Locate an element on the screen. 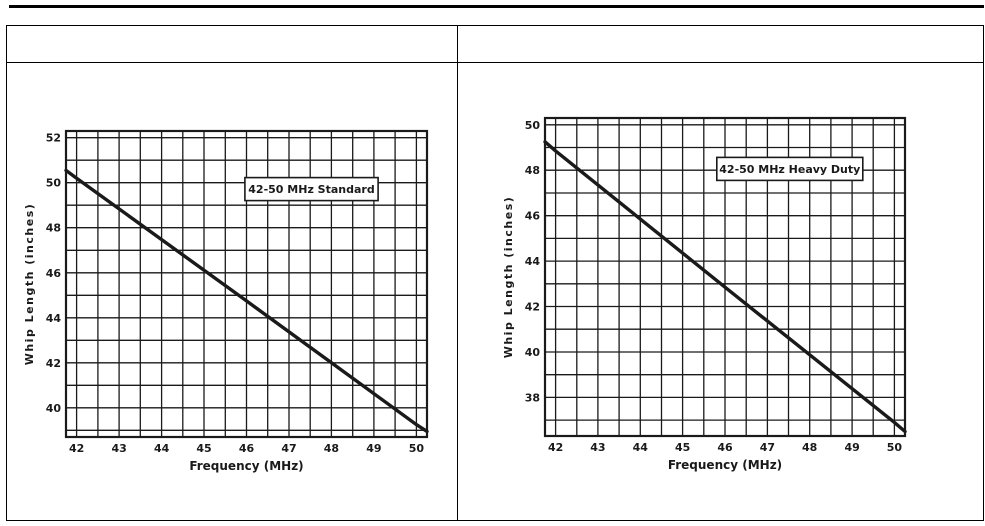 The image size is (985, 526). table-header-left is located at coordinates (232, 44).